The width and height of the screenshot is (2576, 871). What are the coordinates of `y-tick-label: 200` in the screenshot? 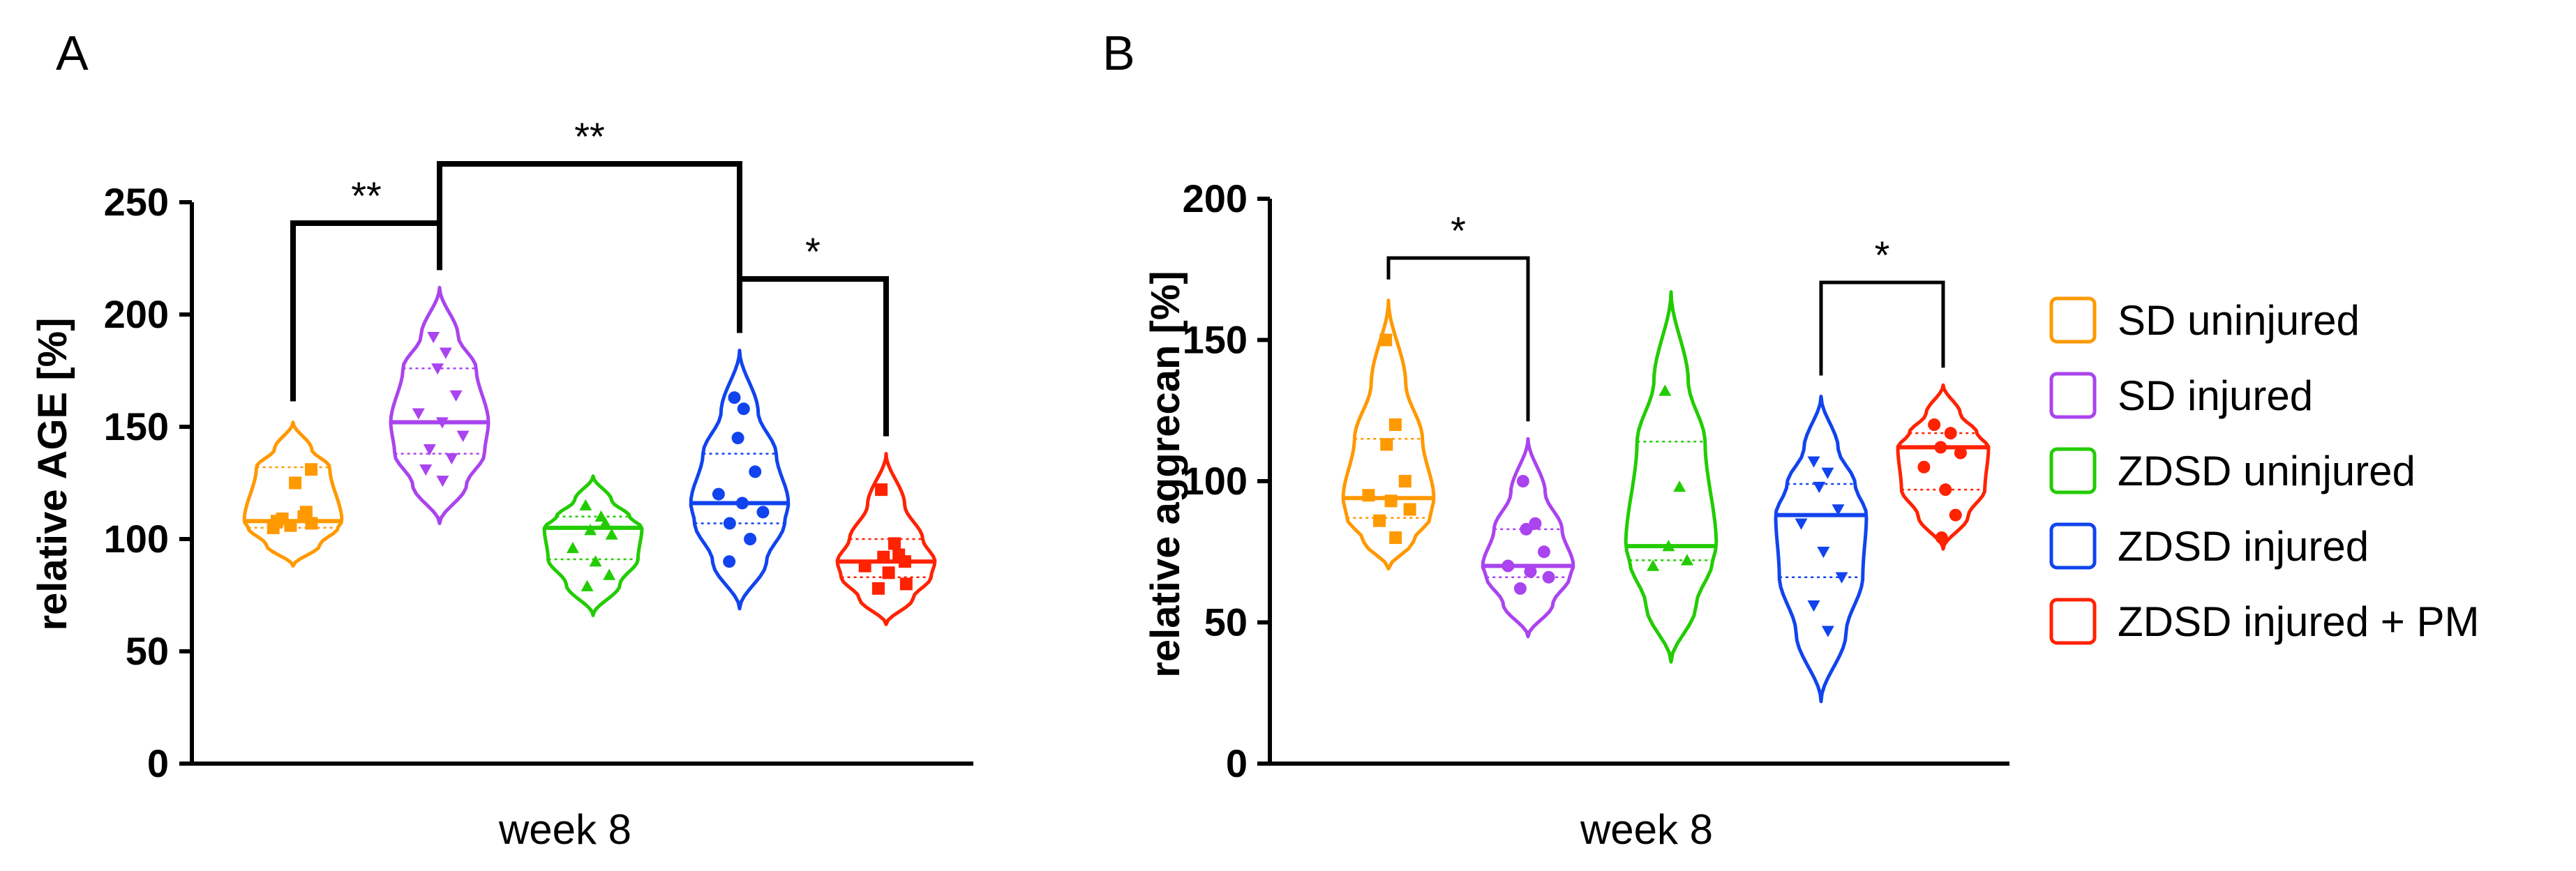 It's located at (136, 314).